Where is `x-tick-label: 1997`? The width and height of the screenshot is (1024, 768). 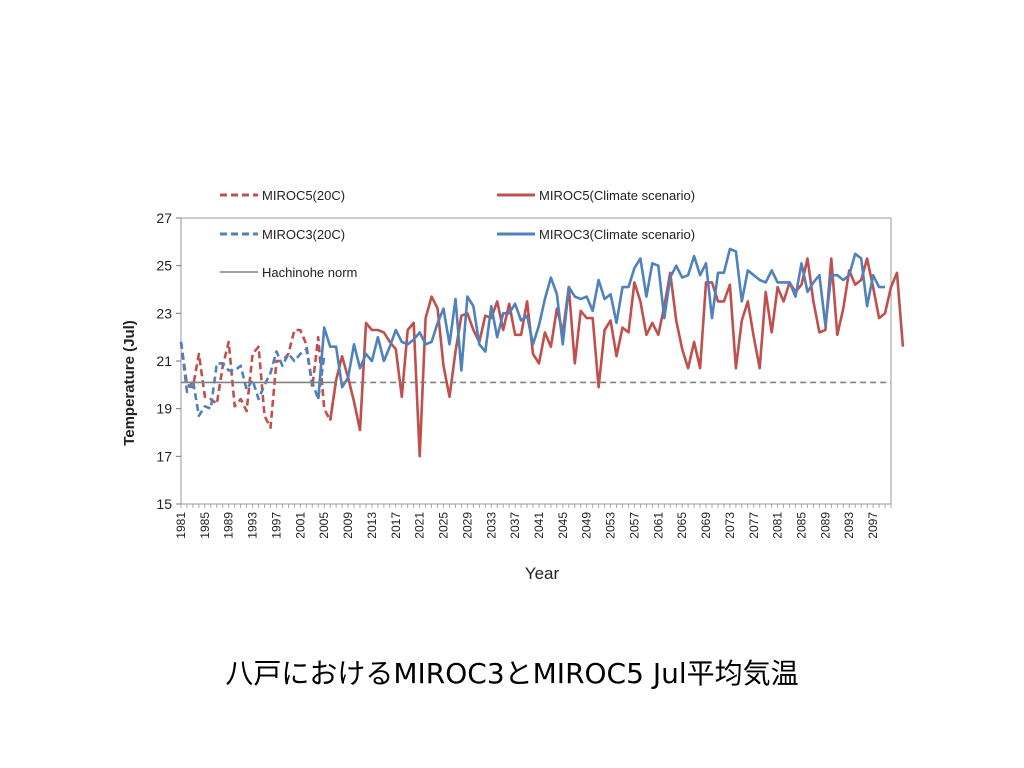 x-tick-label: 1997 is located at coordinates (276, 525).